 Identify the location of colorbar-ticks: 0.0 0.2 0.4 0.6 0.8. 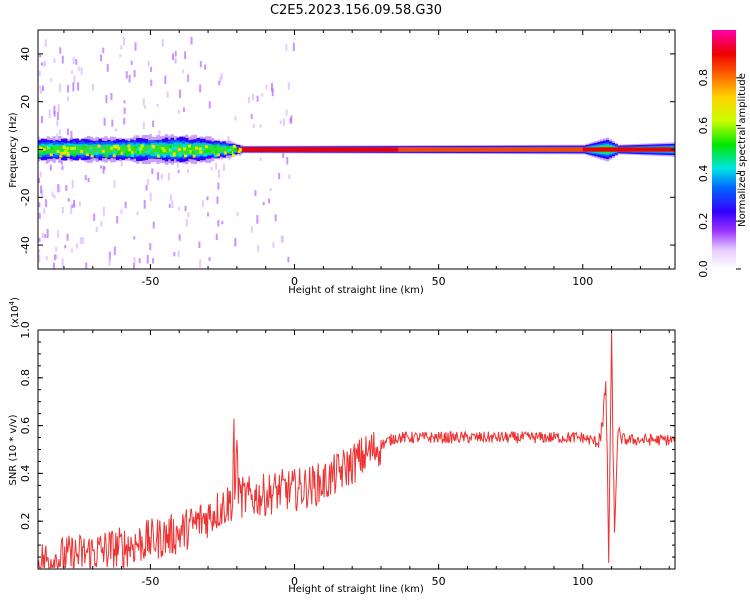
(719, 173).